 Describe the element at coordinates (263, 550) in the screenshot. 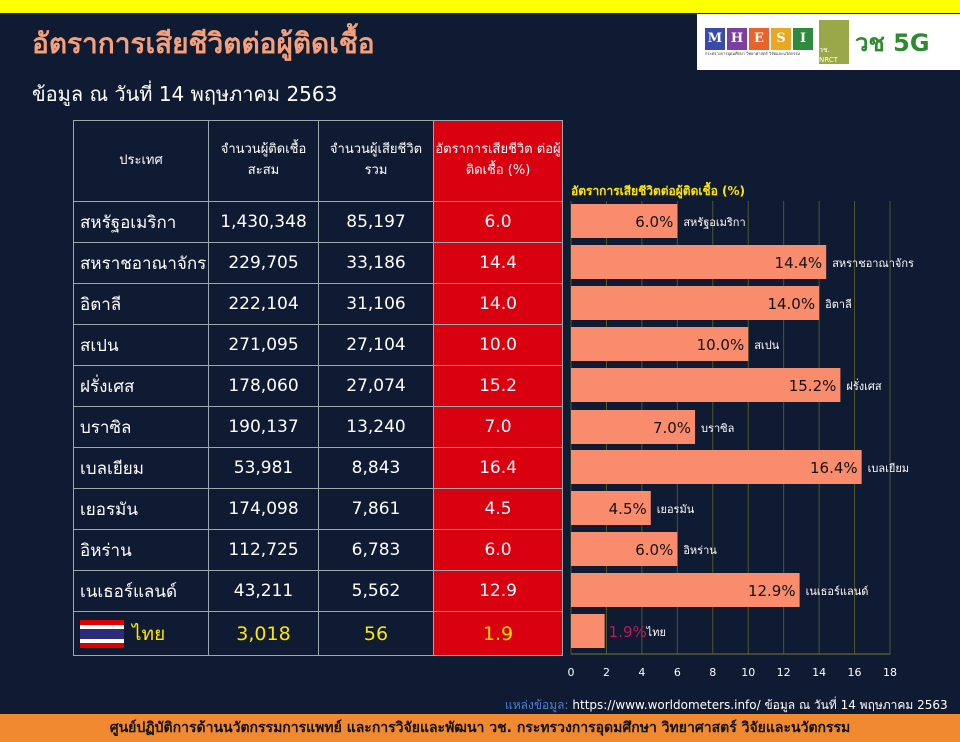

I see `cases-cell: 112,725` at that location.